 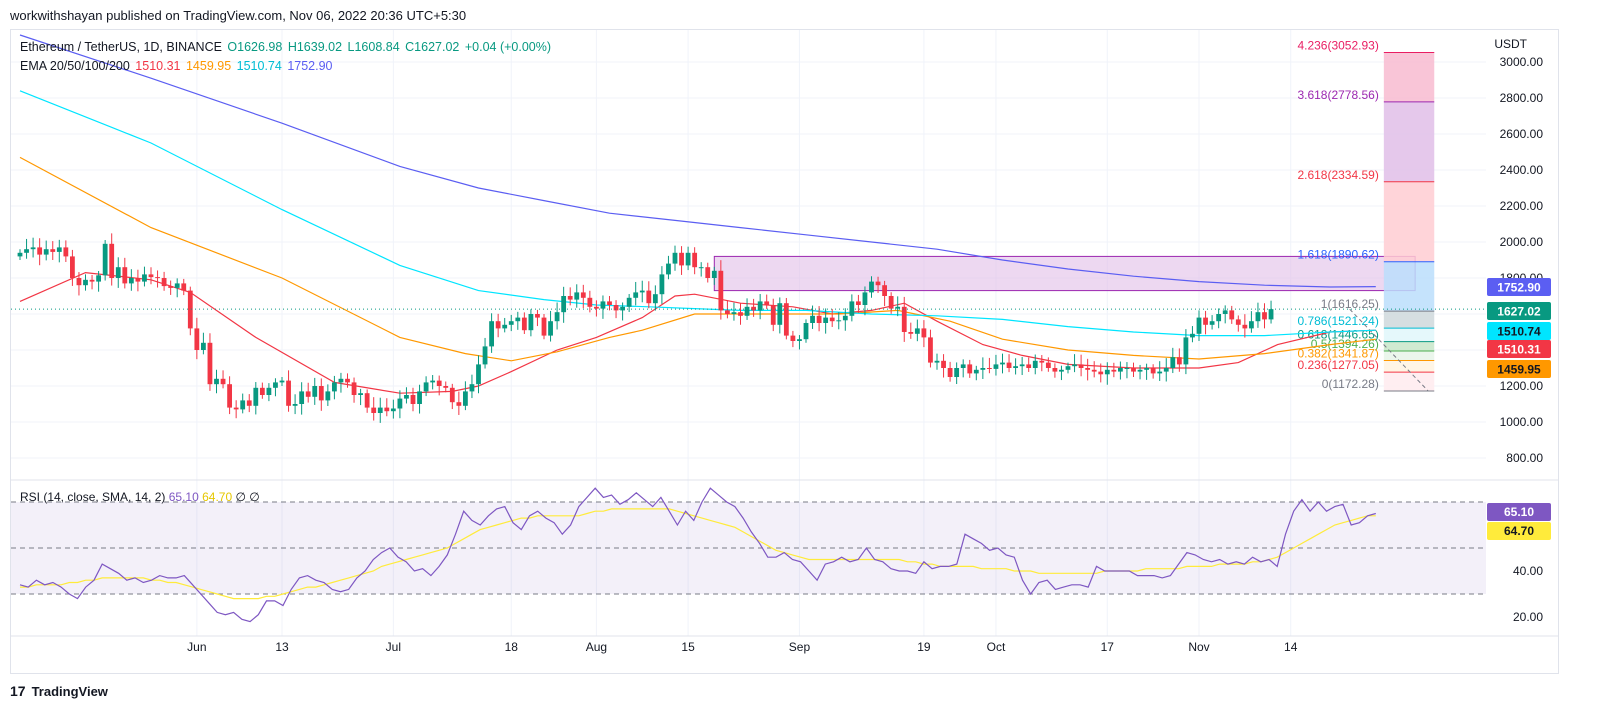 I want to click on price-label-box, so click(x=1519, y=287).